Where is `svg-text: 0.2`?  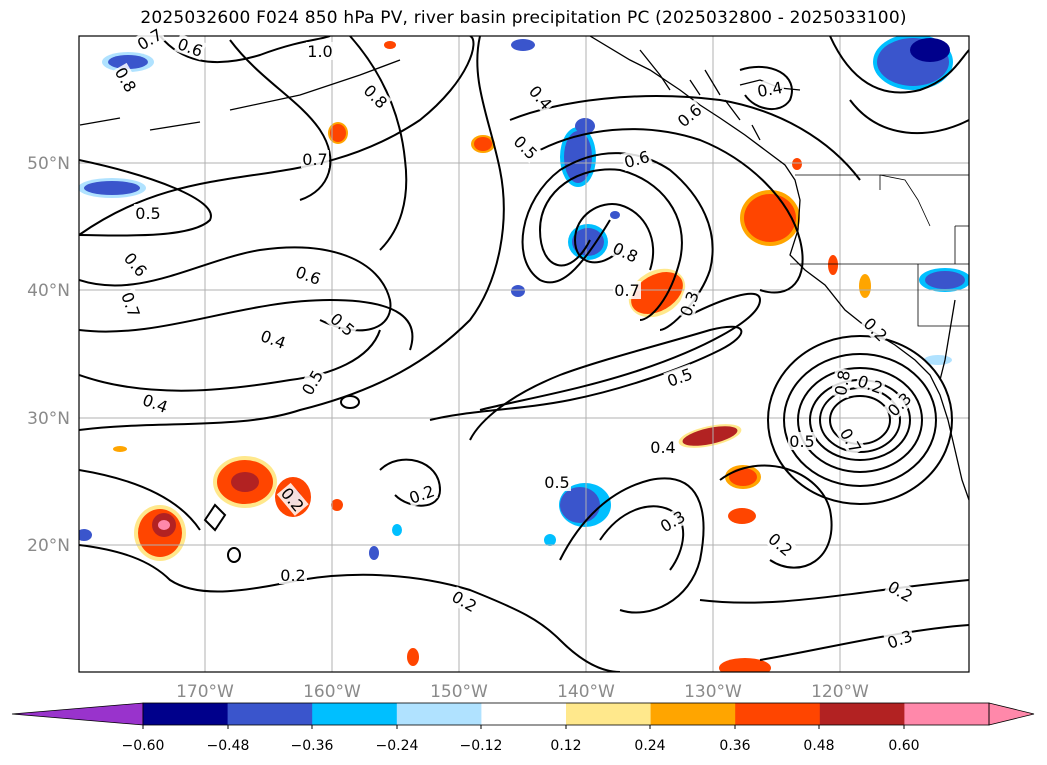
svg-text: 0.2 is located at coordinates (292, 575).